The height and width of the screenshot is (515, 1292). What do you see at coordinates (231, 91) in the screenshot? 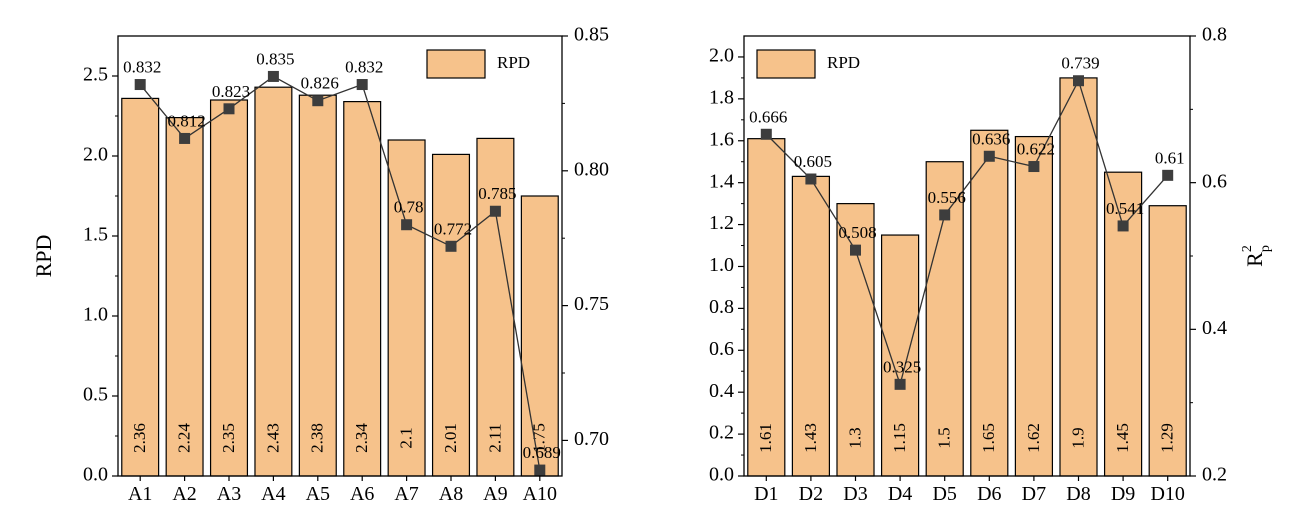
I see `line-value-label: 0.823` at bounding box center [231, 91].